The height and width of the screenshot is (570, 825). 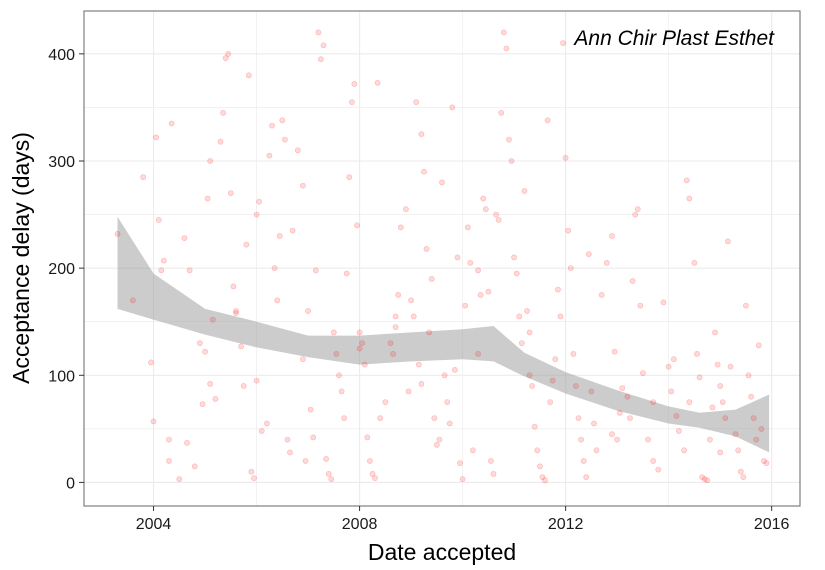 I want to click on y-tick-label: 0, so click(x=70, y=483).